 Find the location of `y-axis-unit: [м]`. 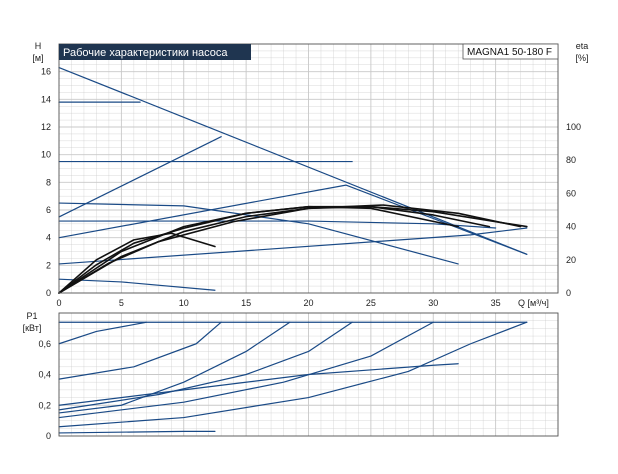

y-axis-unit: [м] is located at coordinates (37, 58).